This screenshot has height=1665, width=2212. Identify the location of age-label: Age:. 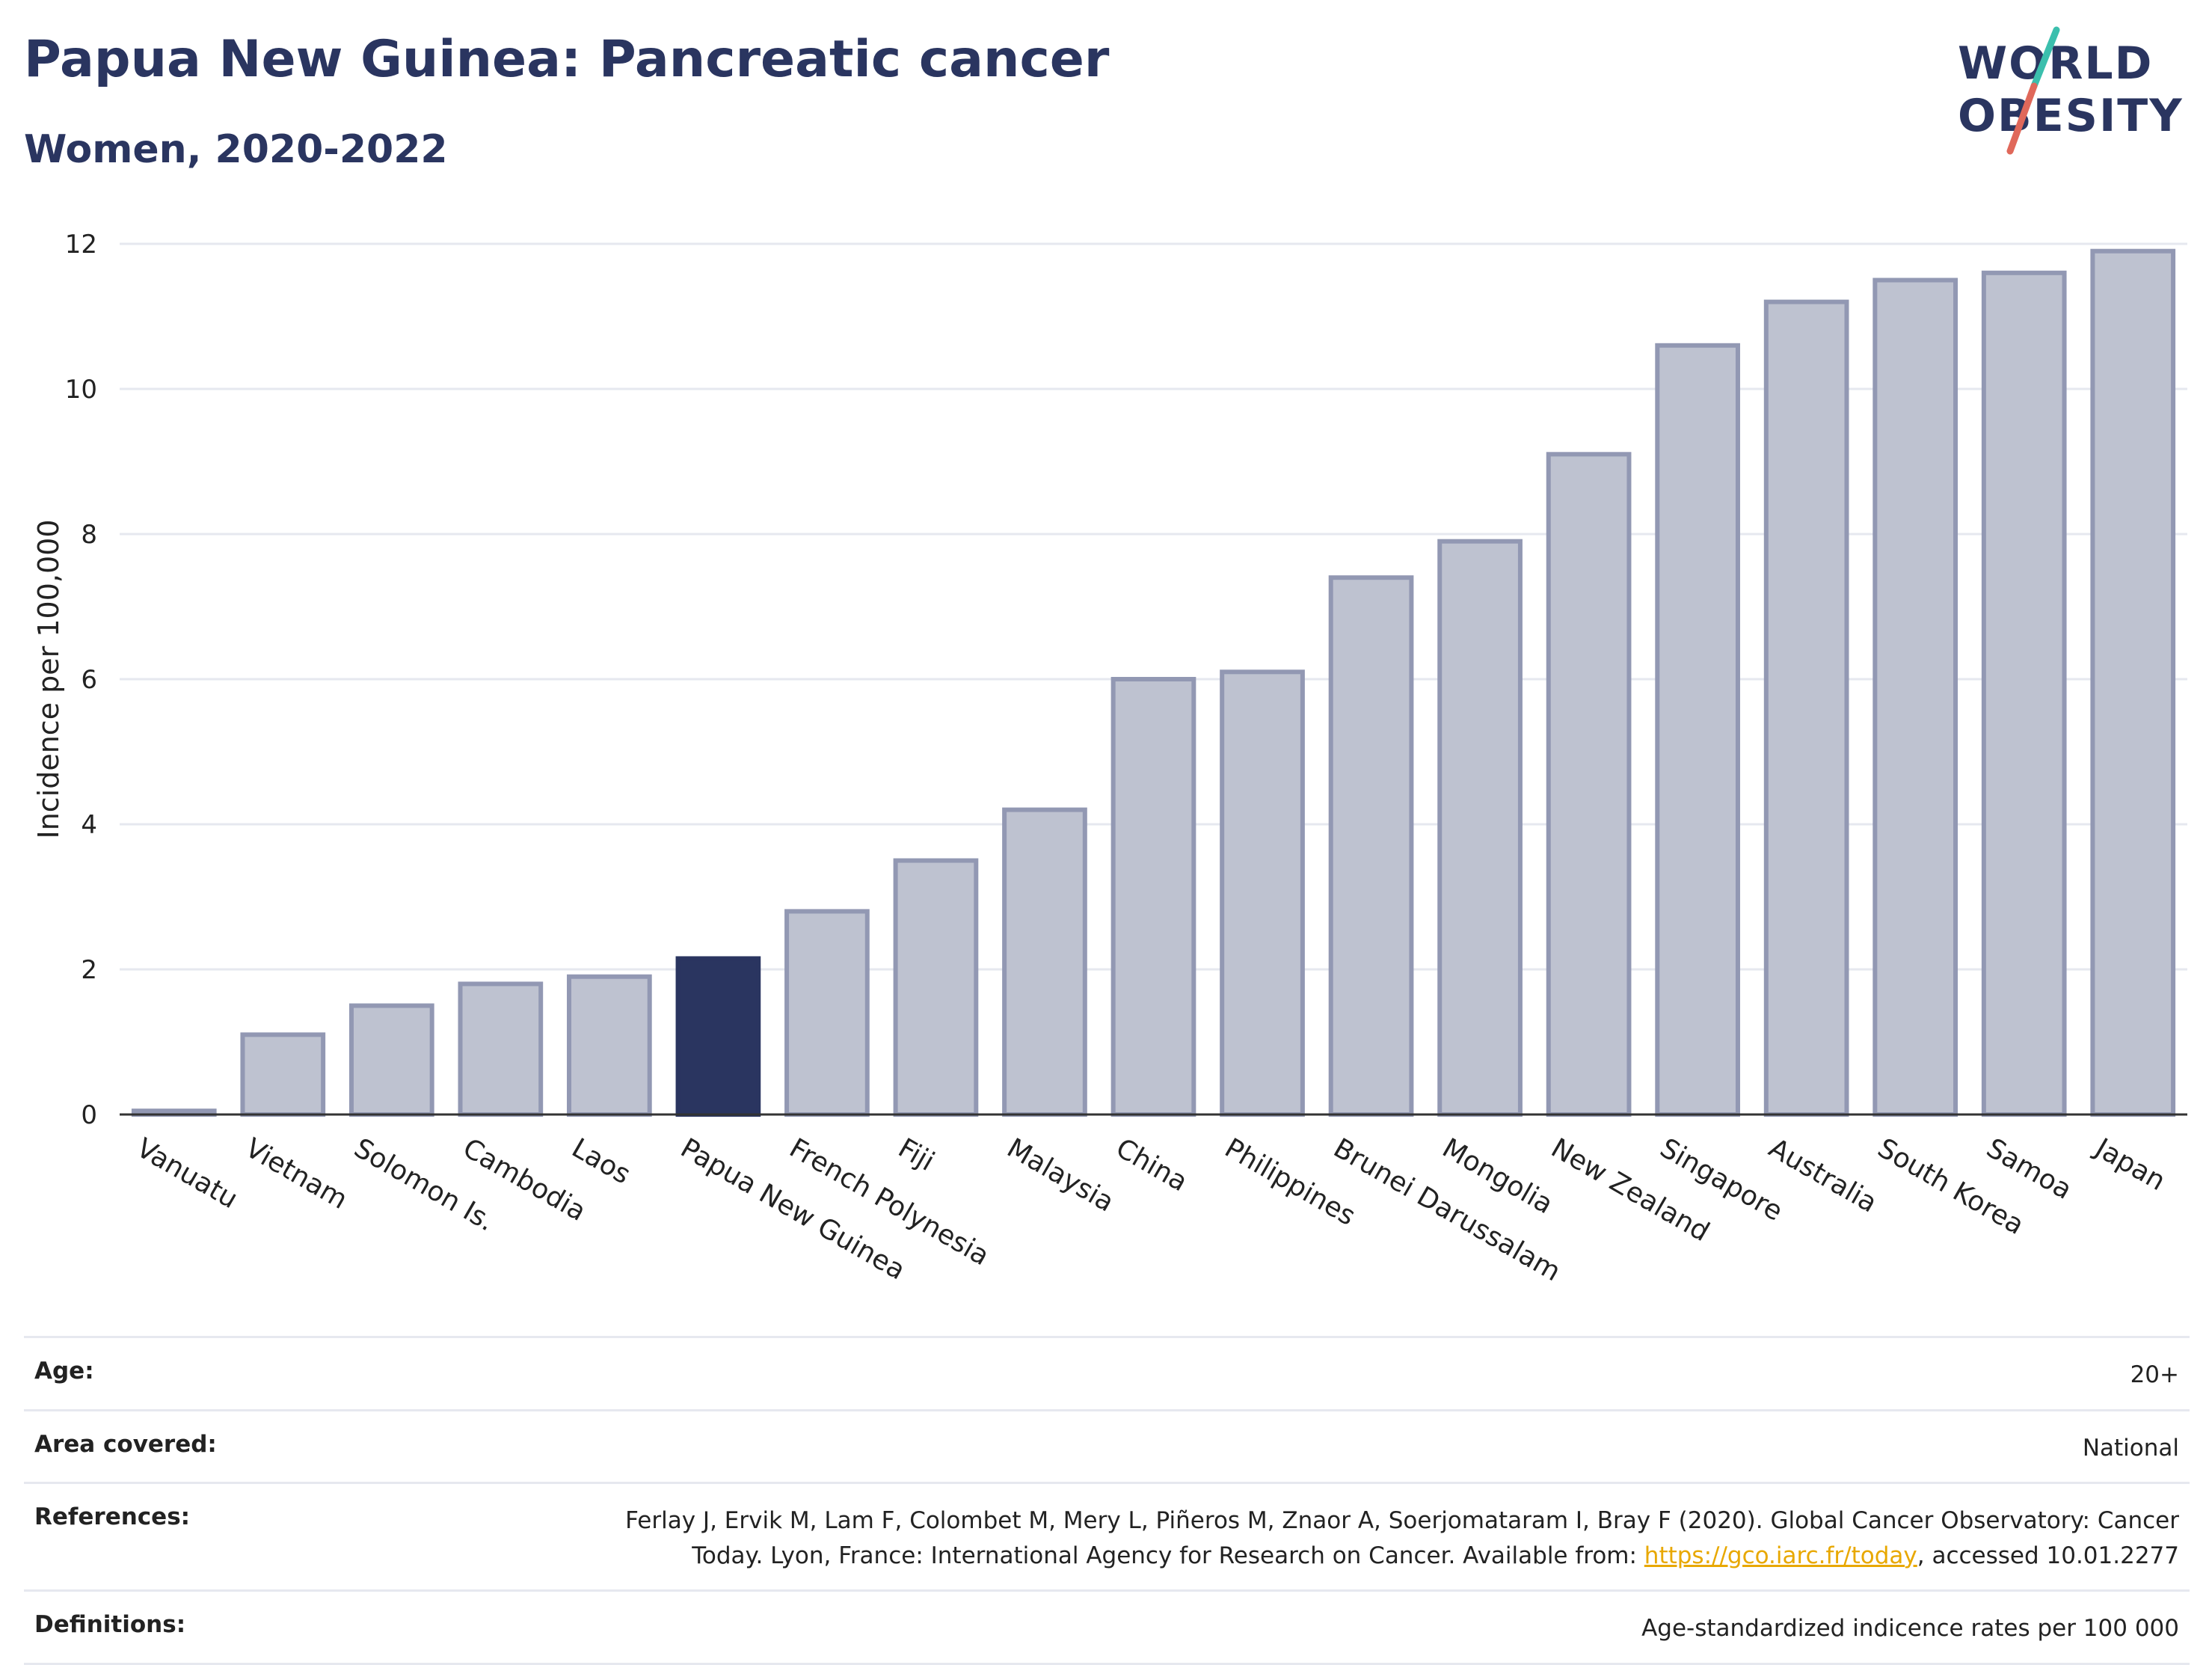
(64, 1371).